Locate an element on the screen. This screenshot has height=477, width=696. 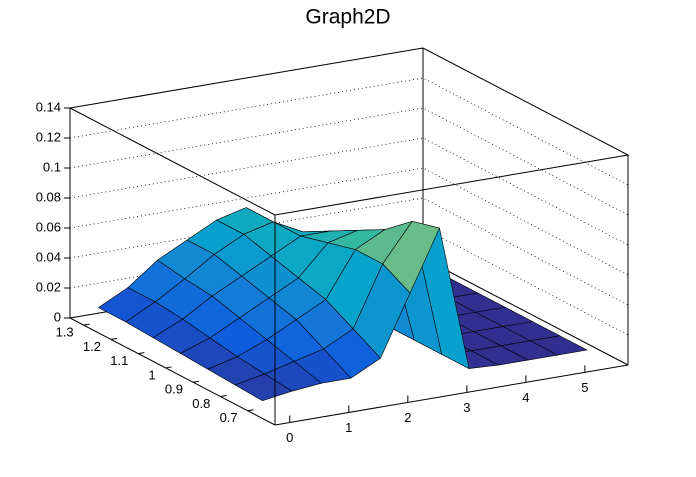
x-tick-label: 0 is located at coordinates (289, 437).